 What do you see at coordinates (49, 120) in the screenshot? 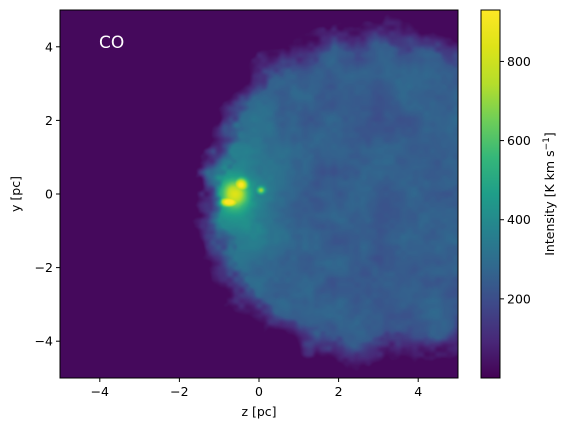
I see `y-tick-label: 2` at bounding box center [49, 120].